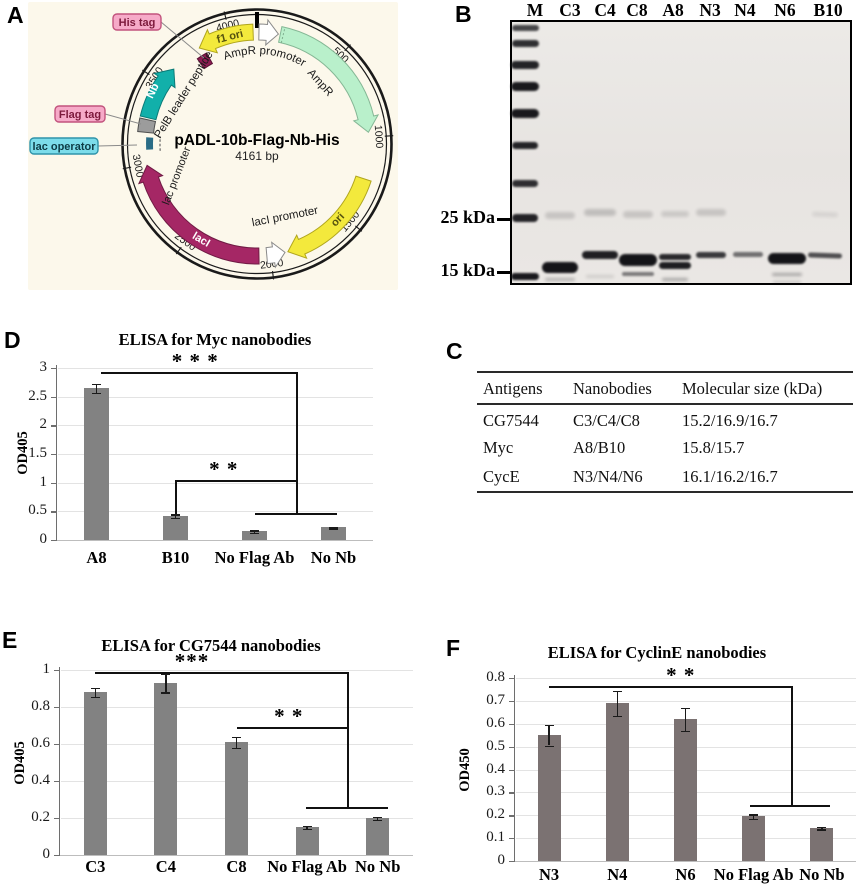  What do you see at coordinates (745, 10) in the screenshot?
I see `gel-lane-label: N4` at bounding box center [745, 10].